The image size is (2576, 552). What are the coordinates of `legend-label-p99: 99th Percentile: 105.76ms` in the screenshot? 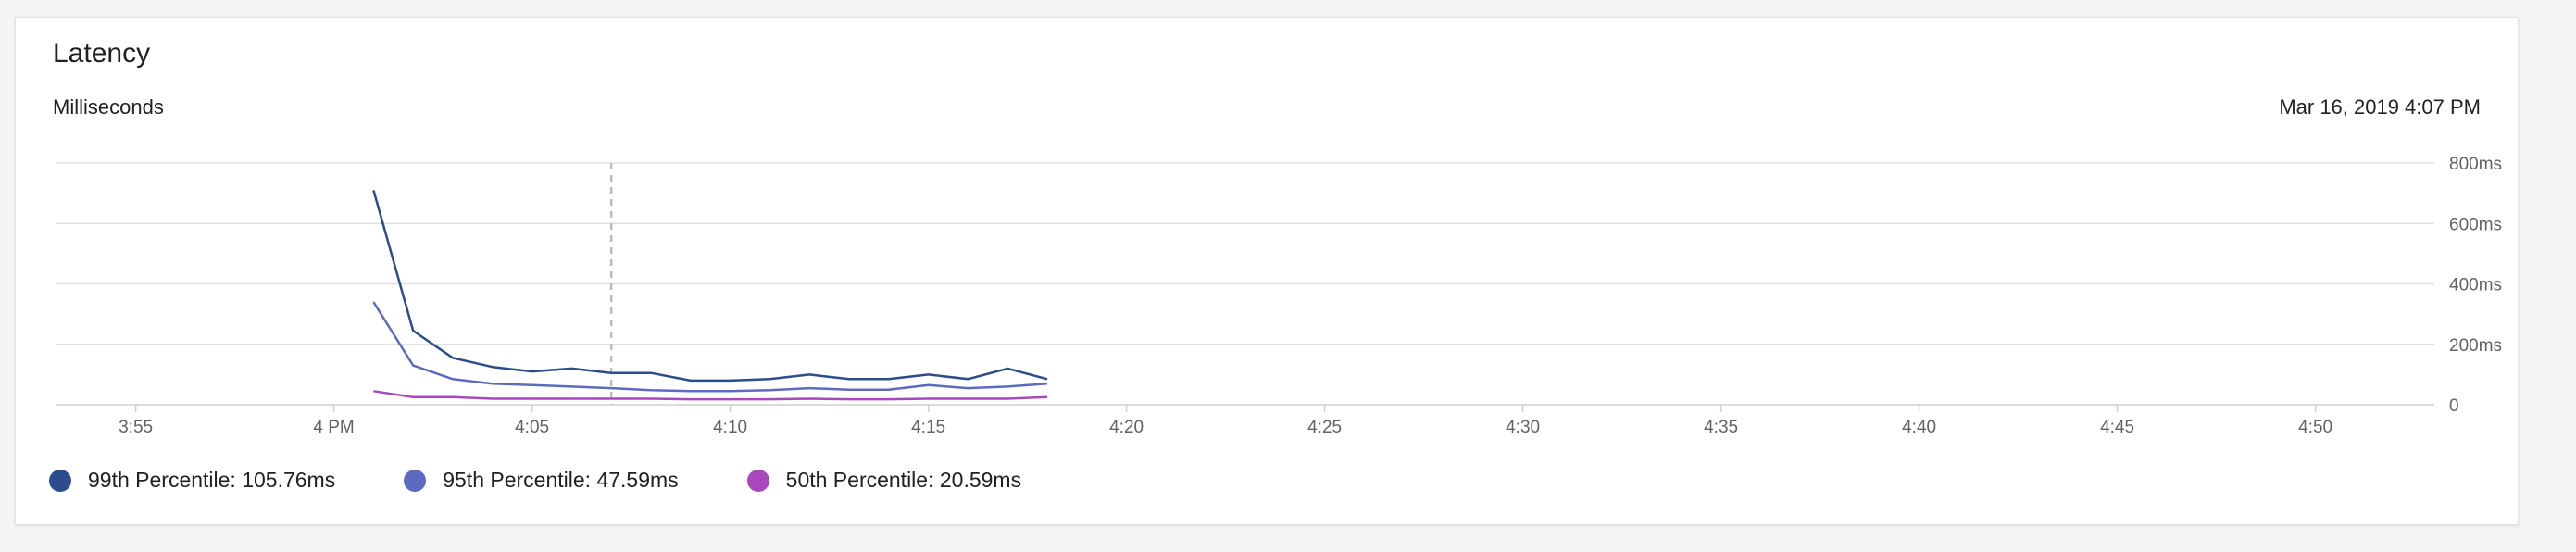 It's located at (212, 480).